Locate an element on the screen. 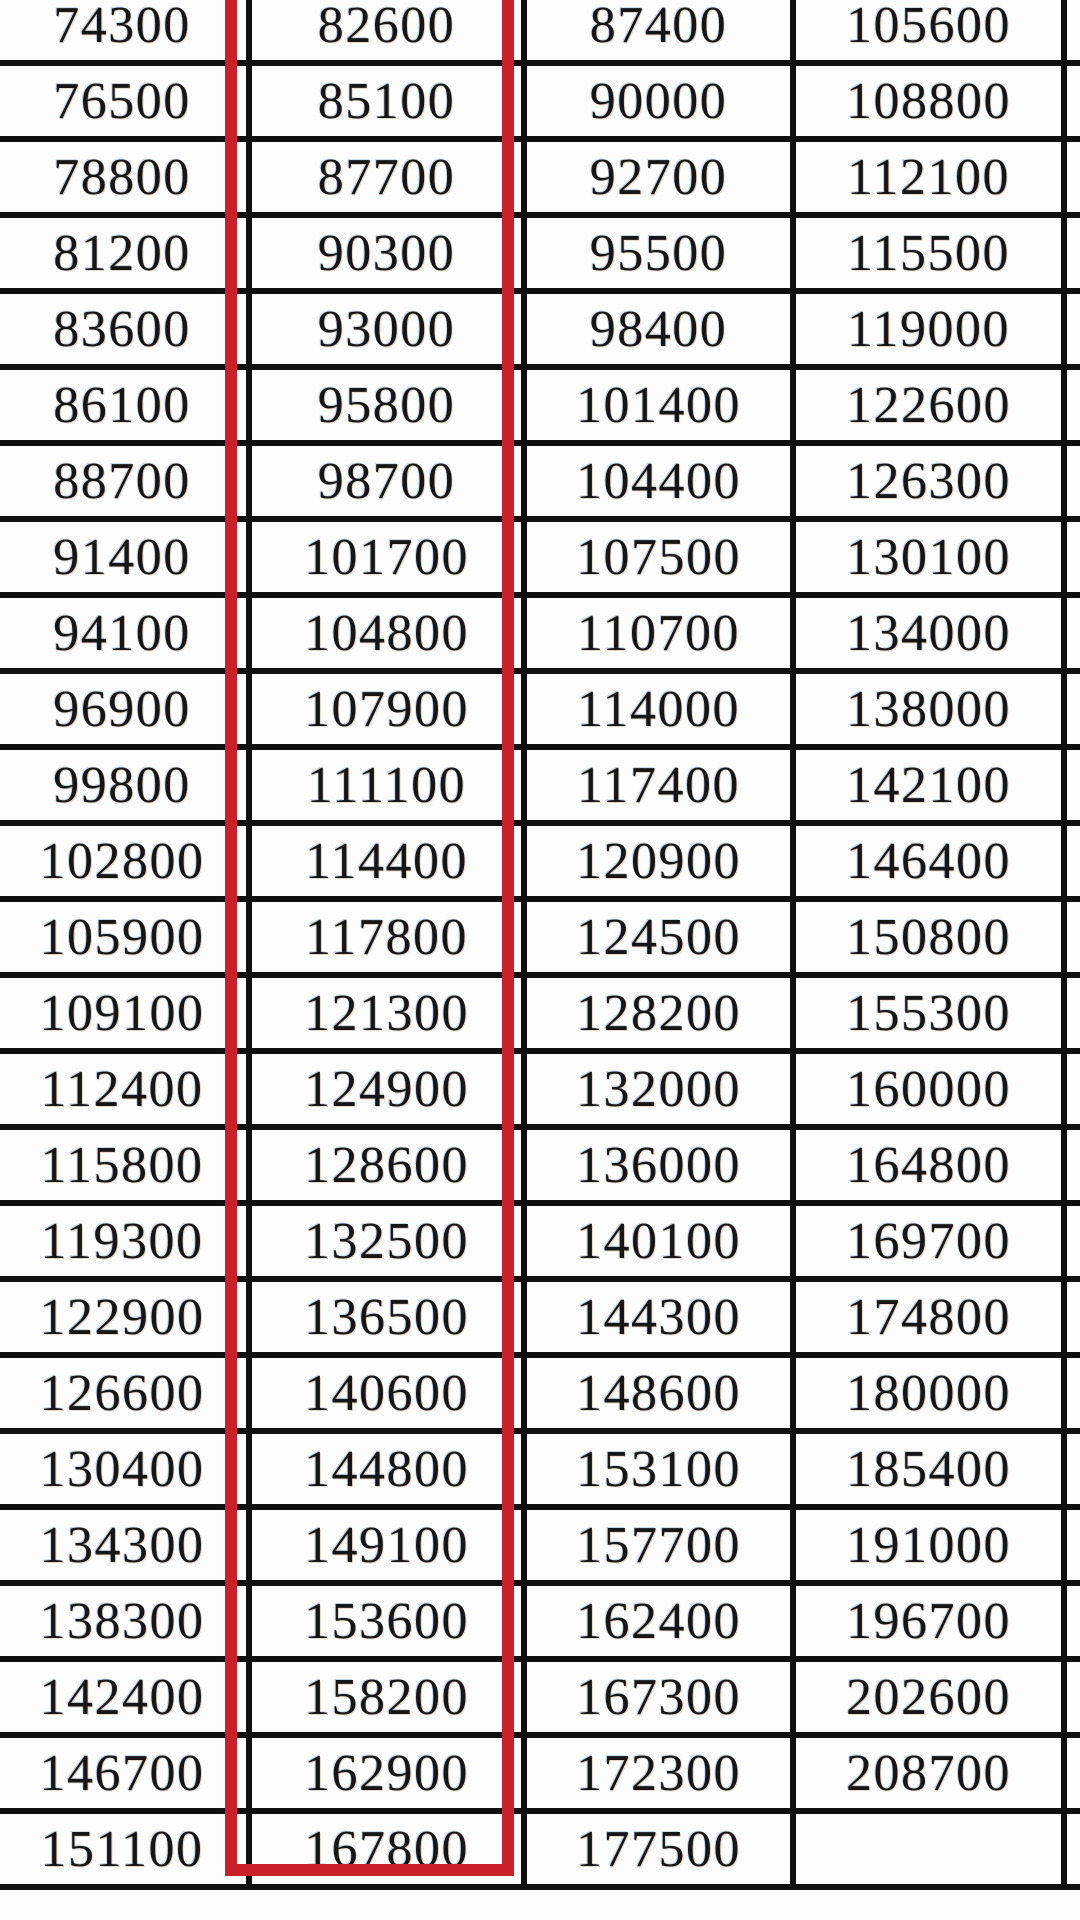 The height and width of the screenshot is (1920, 1080). table-cell: 88700 is located at coordinates (126, 481).